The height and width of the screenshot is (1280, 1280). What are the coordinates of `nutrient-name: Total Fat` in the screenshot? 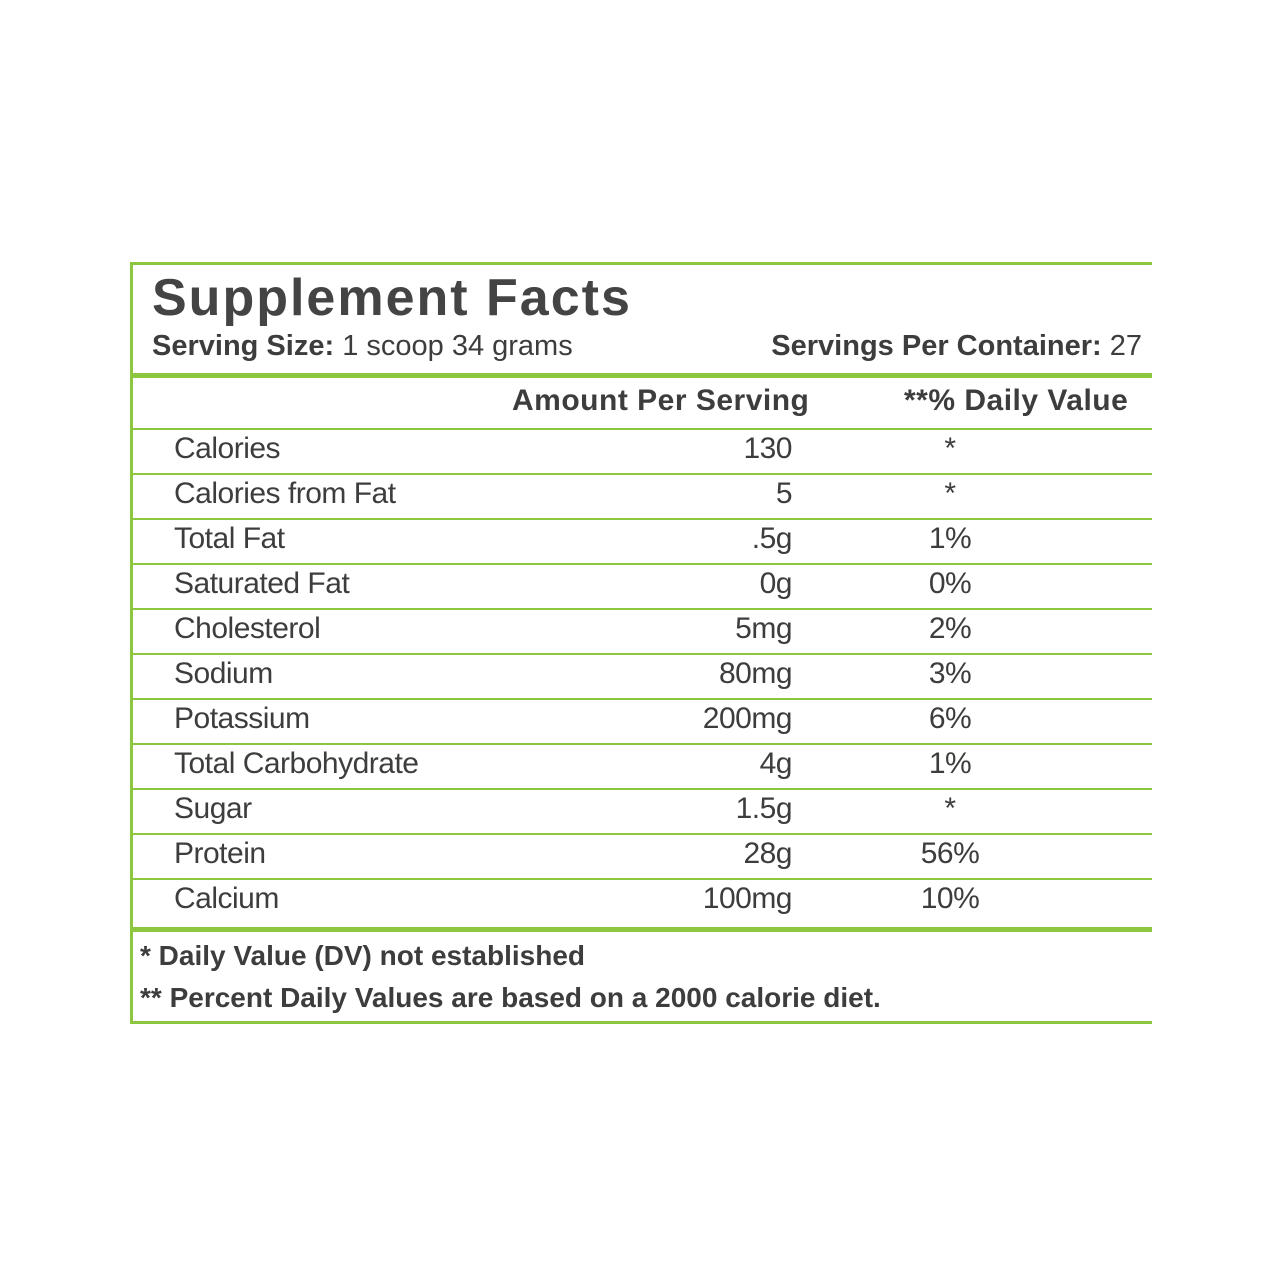 It's located at (229, 538).